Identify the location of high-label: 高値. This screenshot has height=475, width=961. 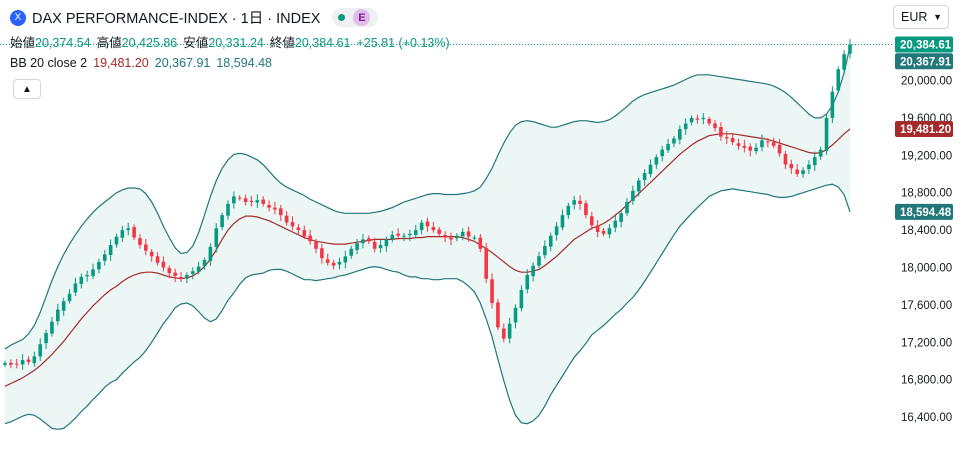
(109, 43).